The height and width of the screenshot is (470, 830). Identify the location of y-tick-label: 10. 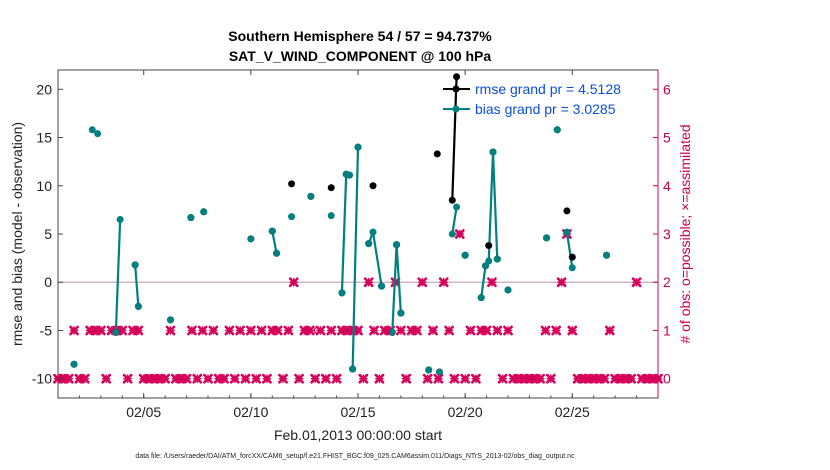
(44, 186).